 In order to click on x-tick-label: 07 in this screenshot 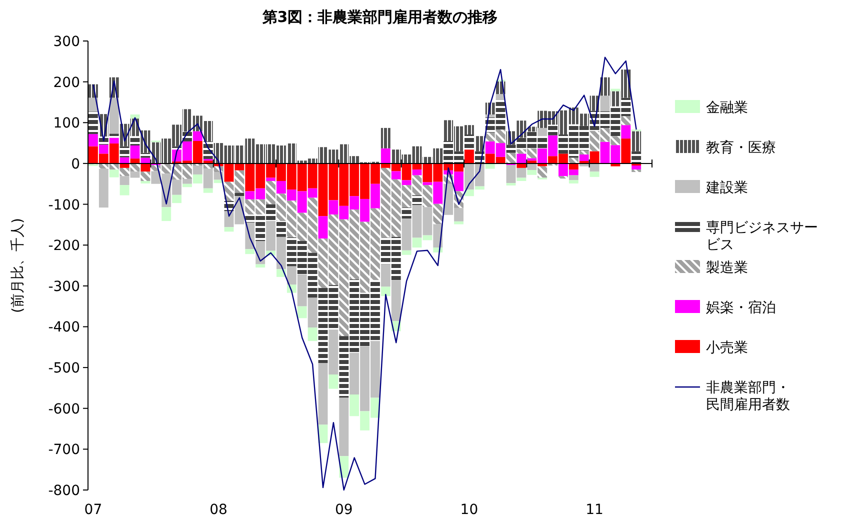, I will do `click(93, 510)`.